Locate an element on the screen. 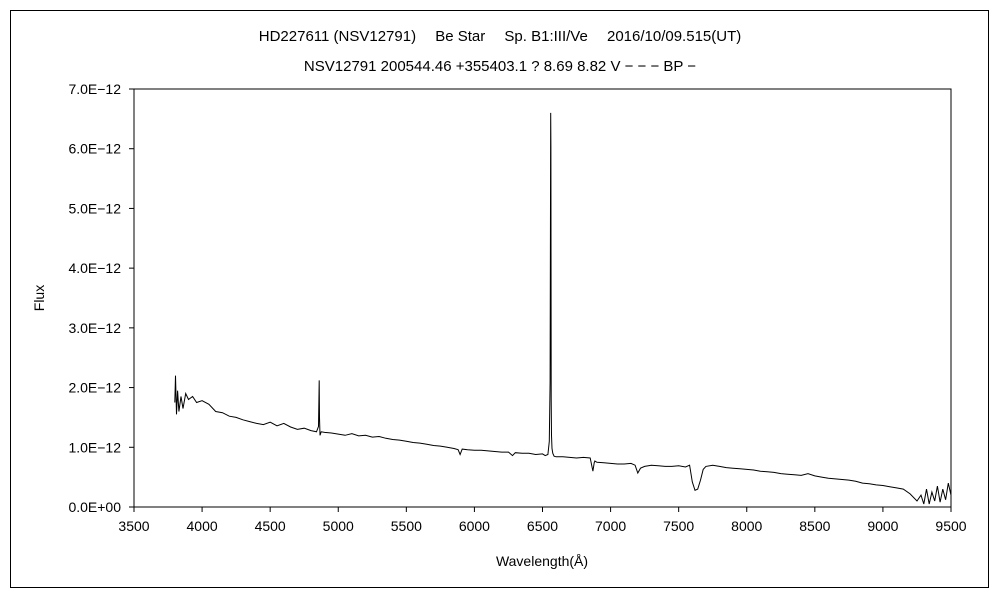 The width and height of the screenshot is (1000, 605). x-tick-label: 4000 is located at coordinates (202, 526).